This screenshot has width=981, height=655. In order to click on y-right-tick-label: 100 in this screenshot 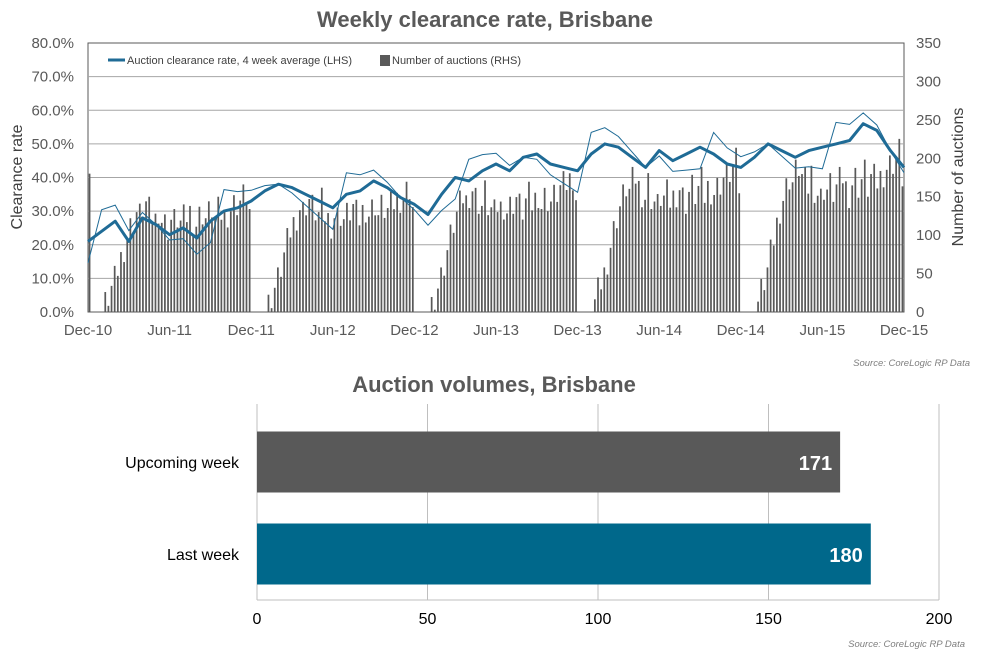, I will do `click(928, 235)`.